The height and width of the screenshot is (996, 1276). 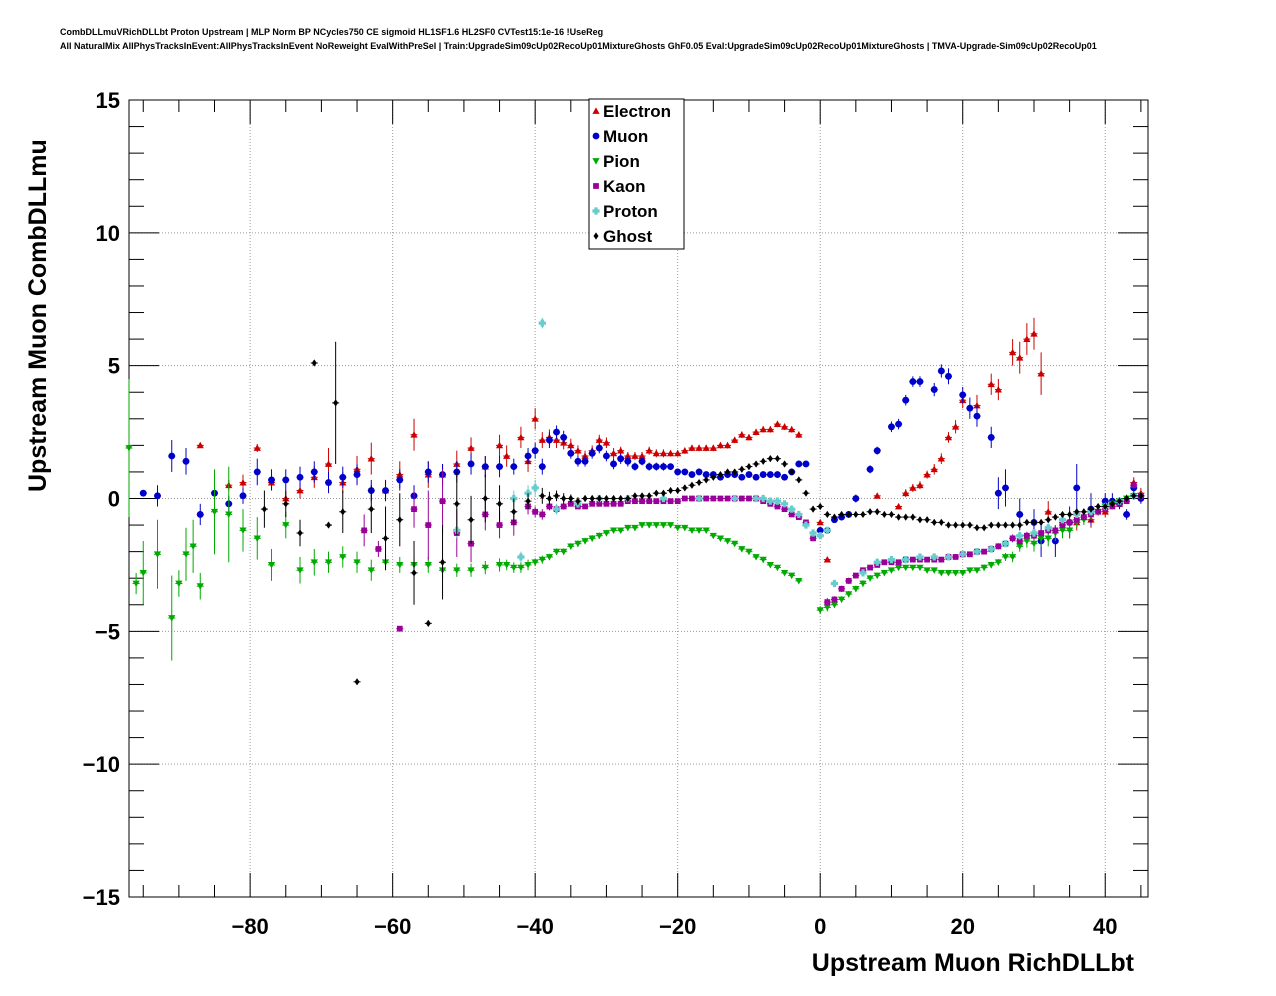 What do you see at coordinates (621, 161) in the screenshot?
I see `legend-label-pion: Pion` at bounding box center [621, 161].